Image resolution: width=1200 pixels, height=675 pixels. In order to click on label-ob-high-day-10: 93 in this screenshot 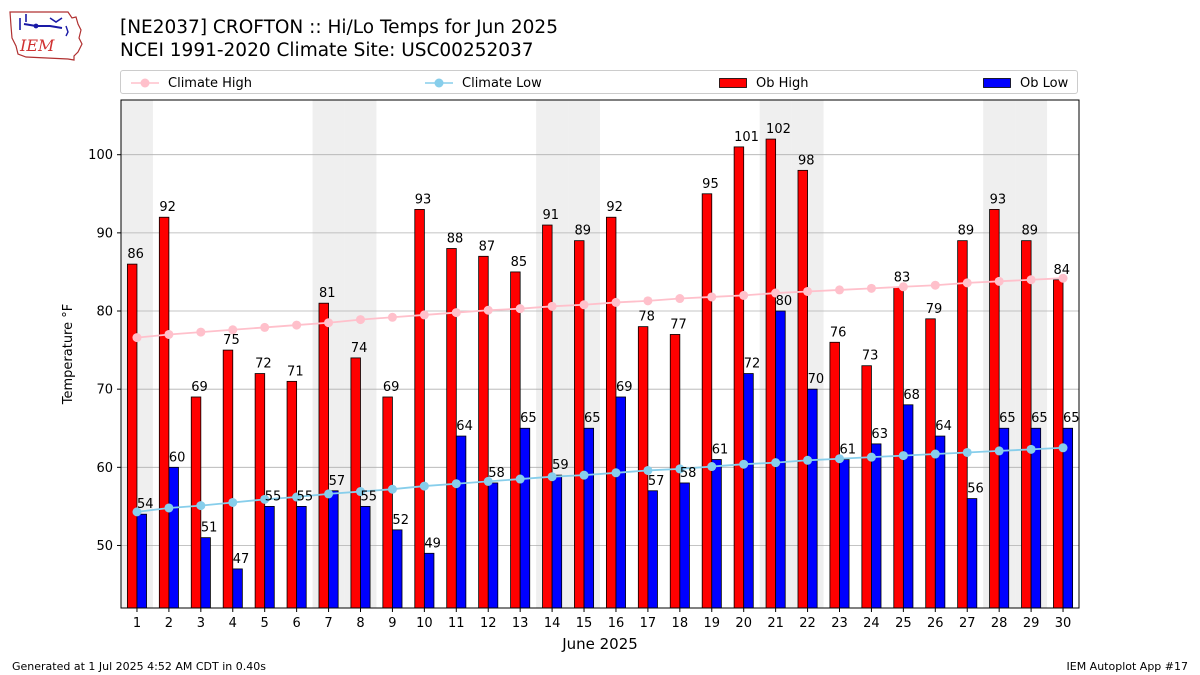, I will do `click(423, 199)`.